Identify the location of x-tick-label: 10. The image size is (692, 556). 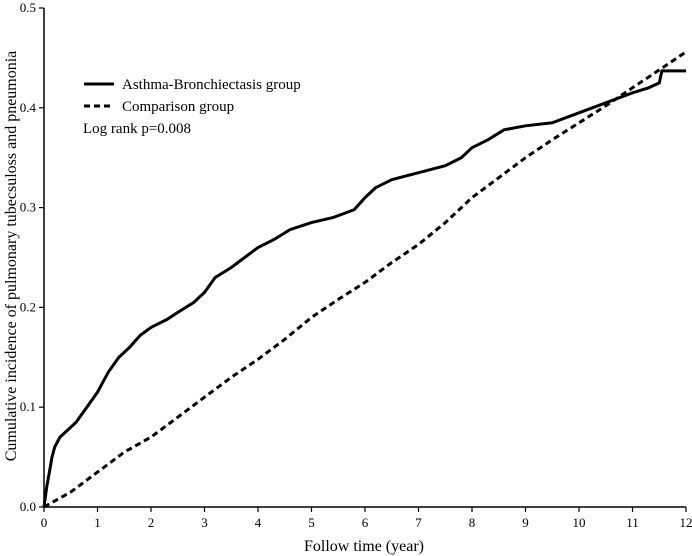
(579, 522).